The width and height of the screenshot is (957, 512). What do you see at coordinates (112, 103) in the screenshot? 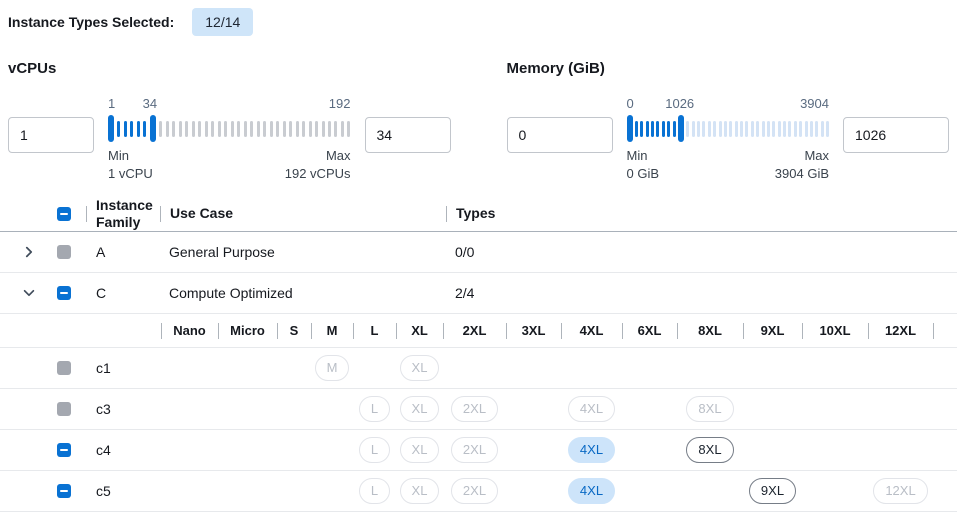
I see `slider-low-value-label: 1` at bounding box center [112, 103].